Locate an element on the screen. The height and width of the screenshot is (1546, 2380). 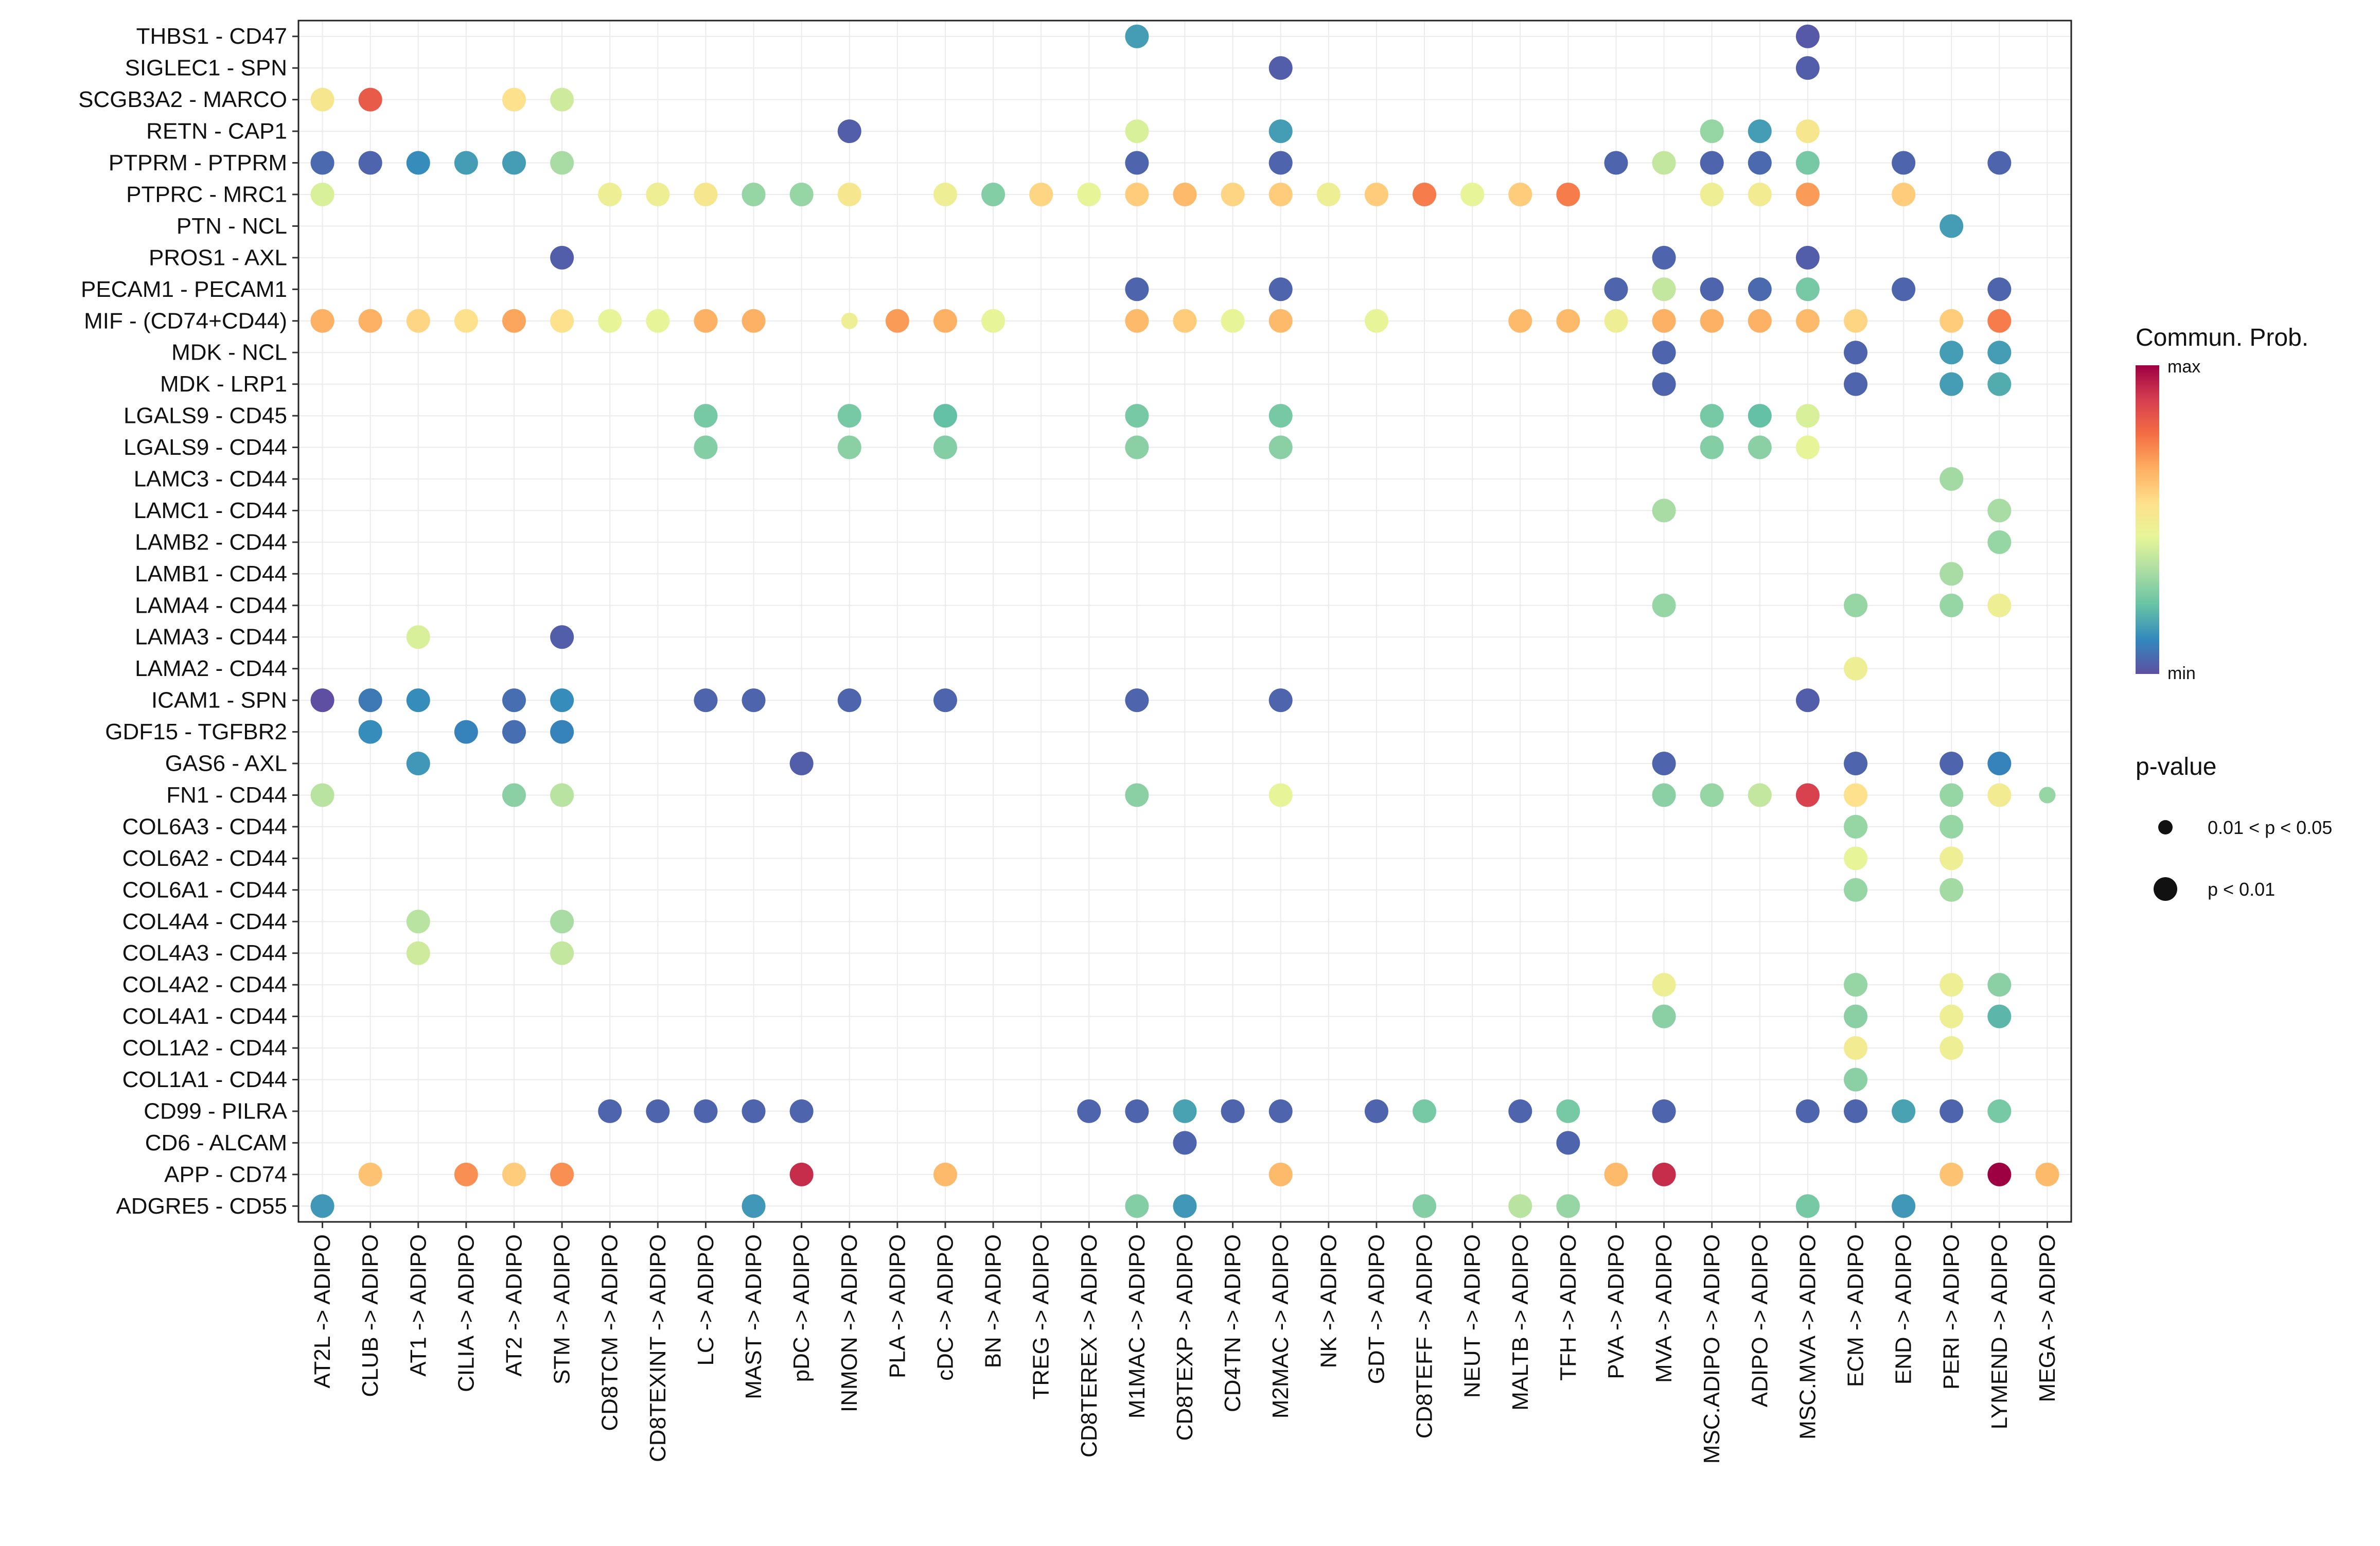
y-tick-label: GDF15 - TGFBR2 is located at coordinates (196, 731).